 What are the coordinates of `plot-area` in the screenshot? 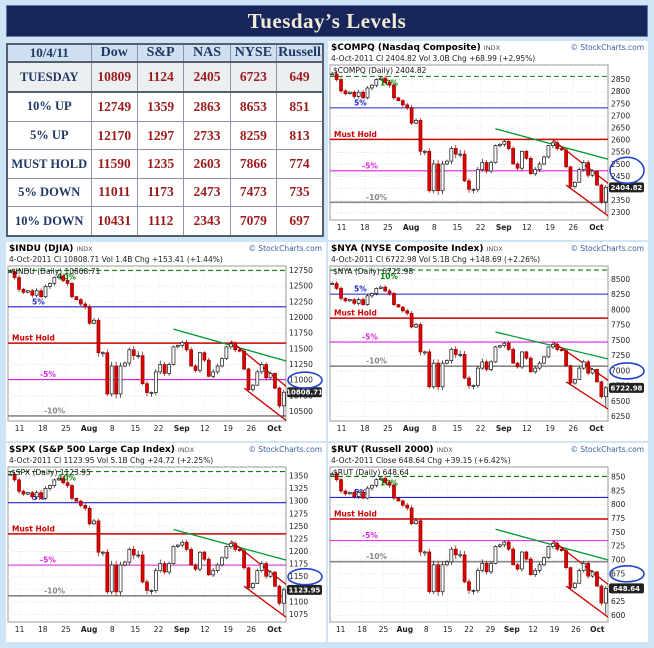 It's located at (469, 343).